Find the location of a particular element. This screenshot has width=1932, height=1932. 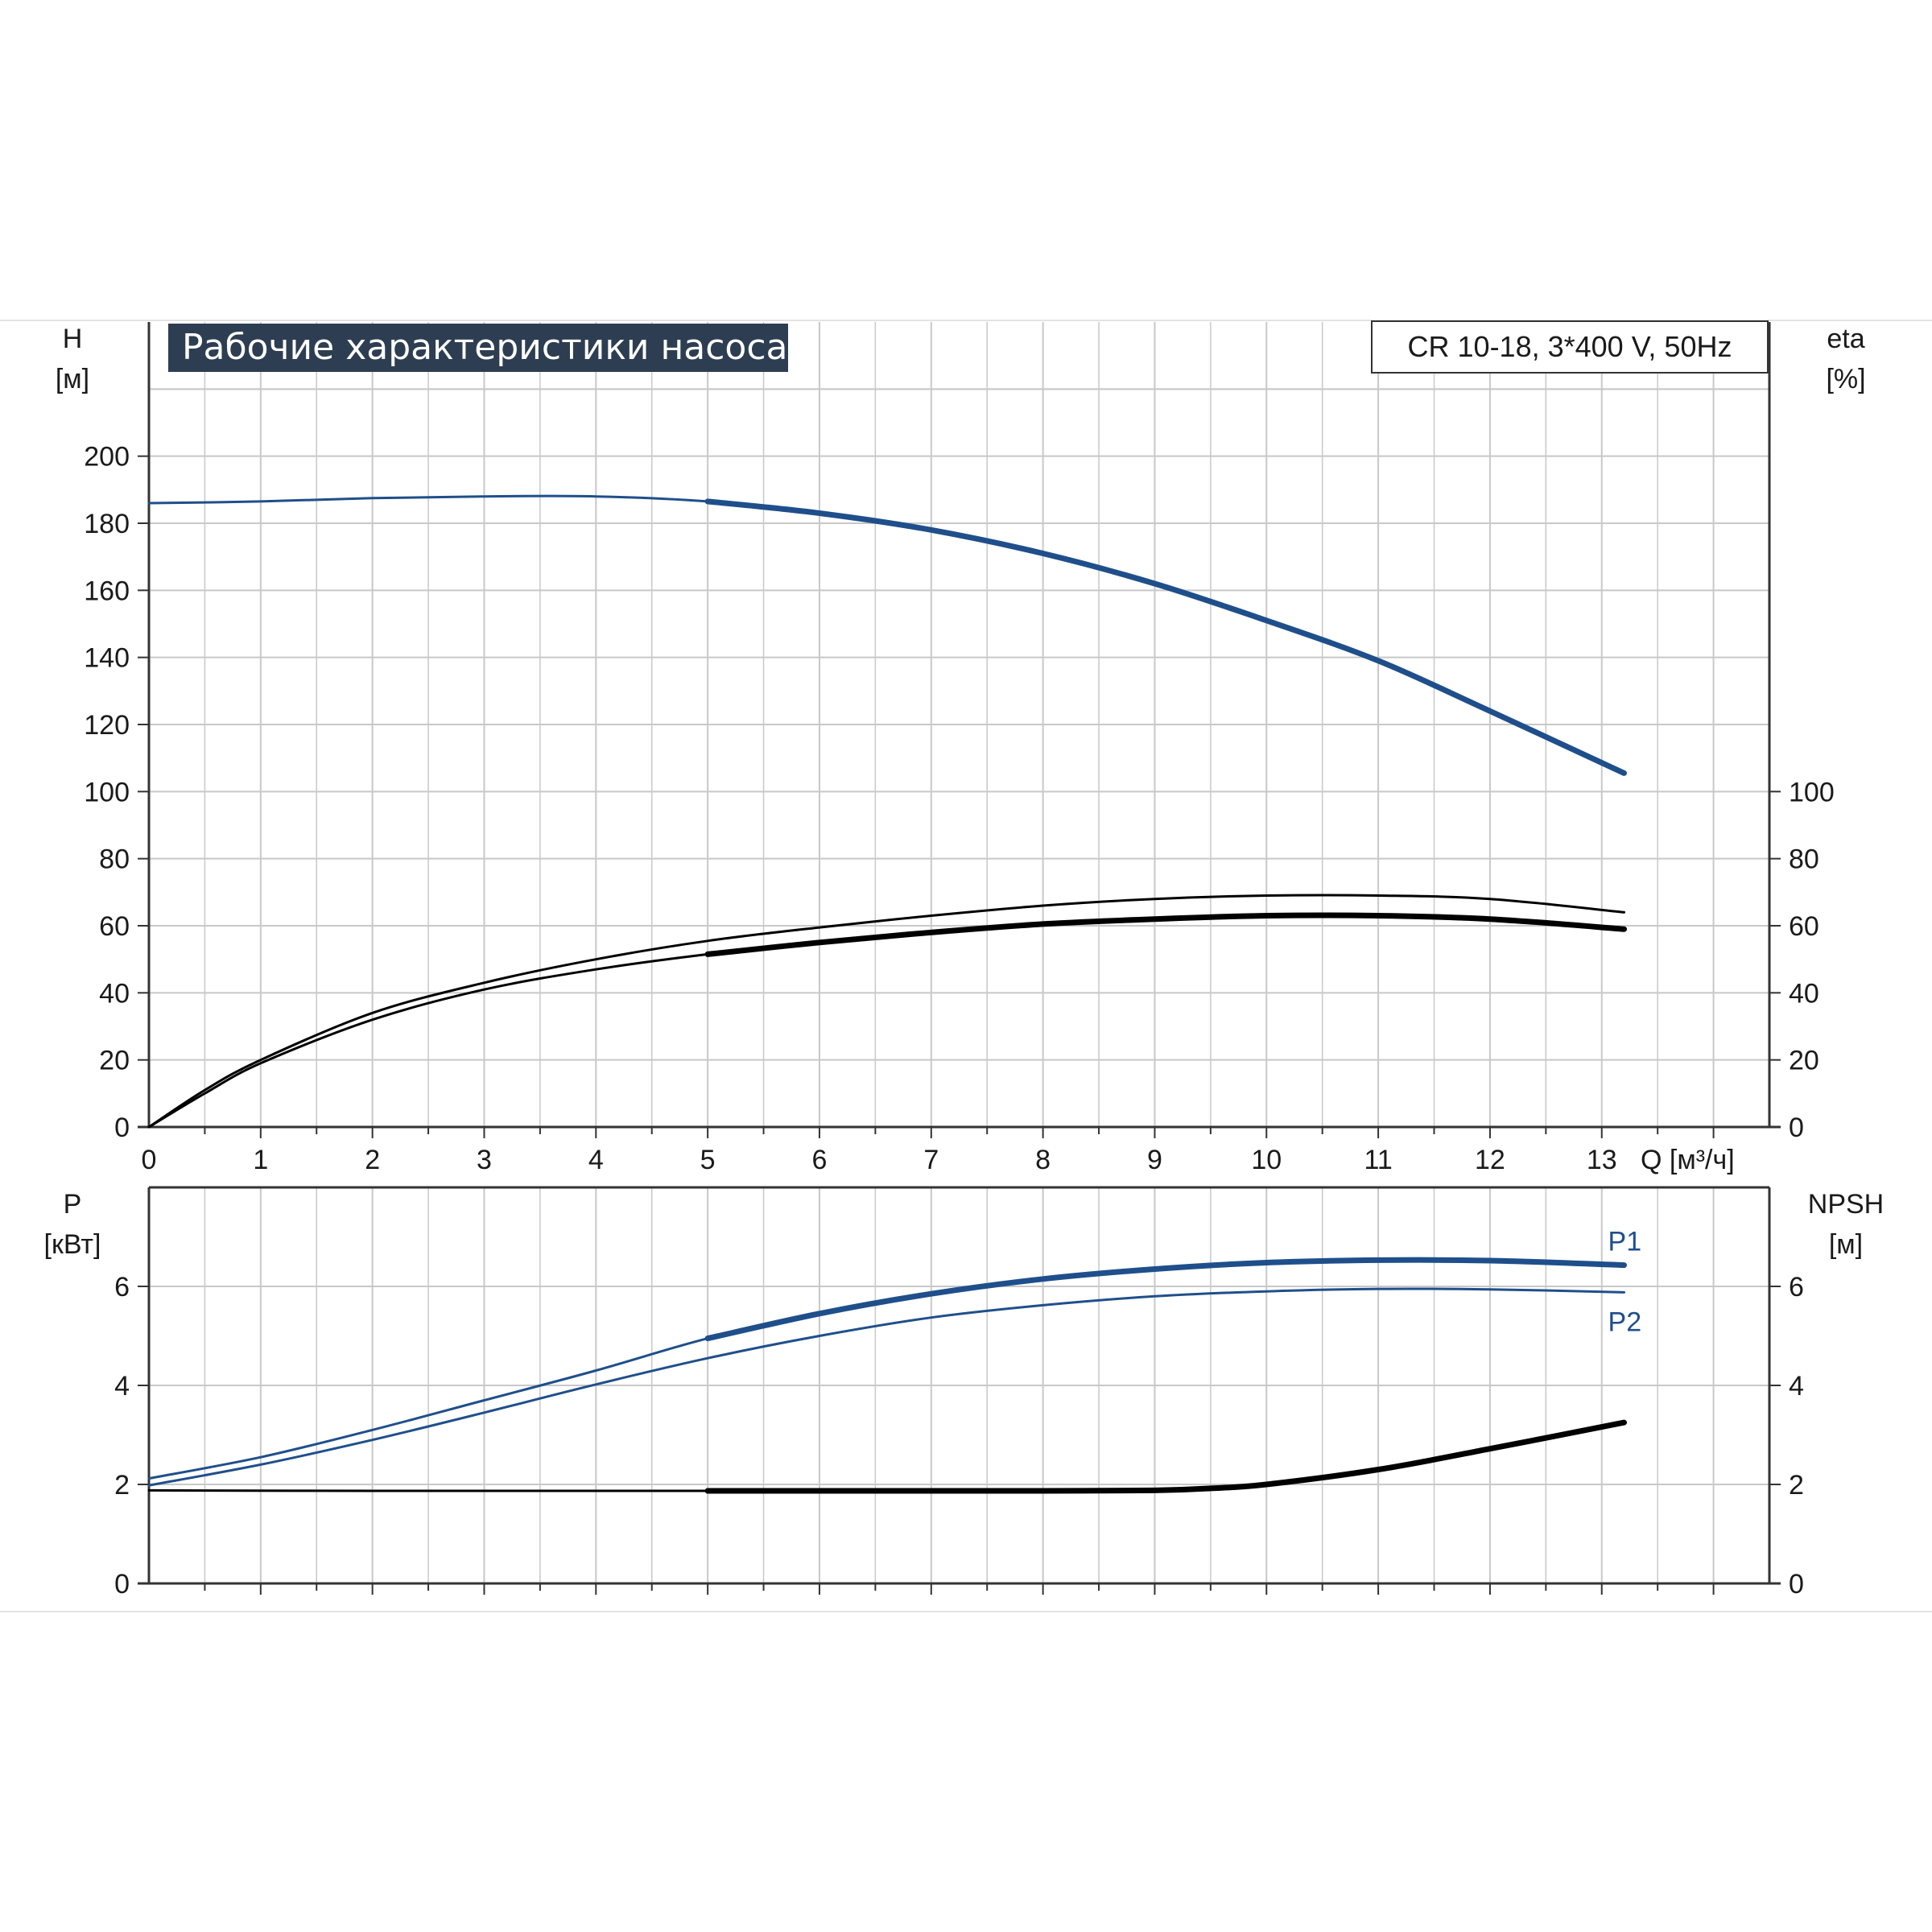

y-right-tick-label: 2 is located at coordinates (1796, 1485).